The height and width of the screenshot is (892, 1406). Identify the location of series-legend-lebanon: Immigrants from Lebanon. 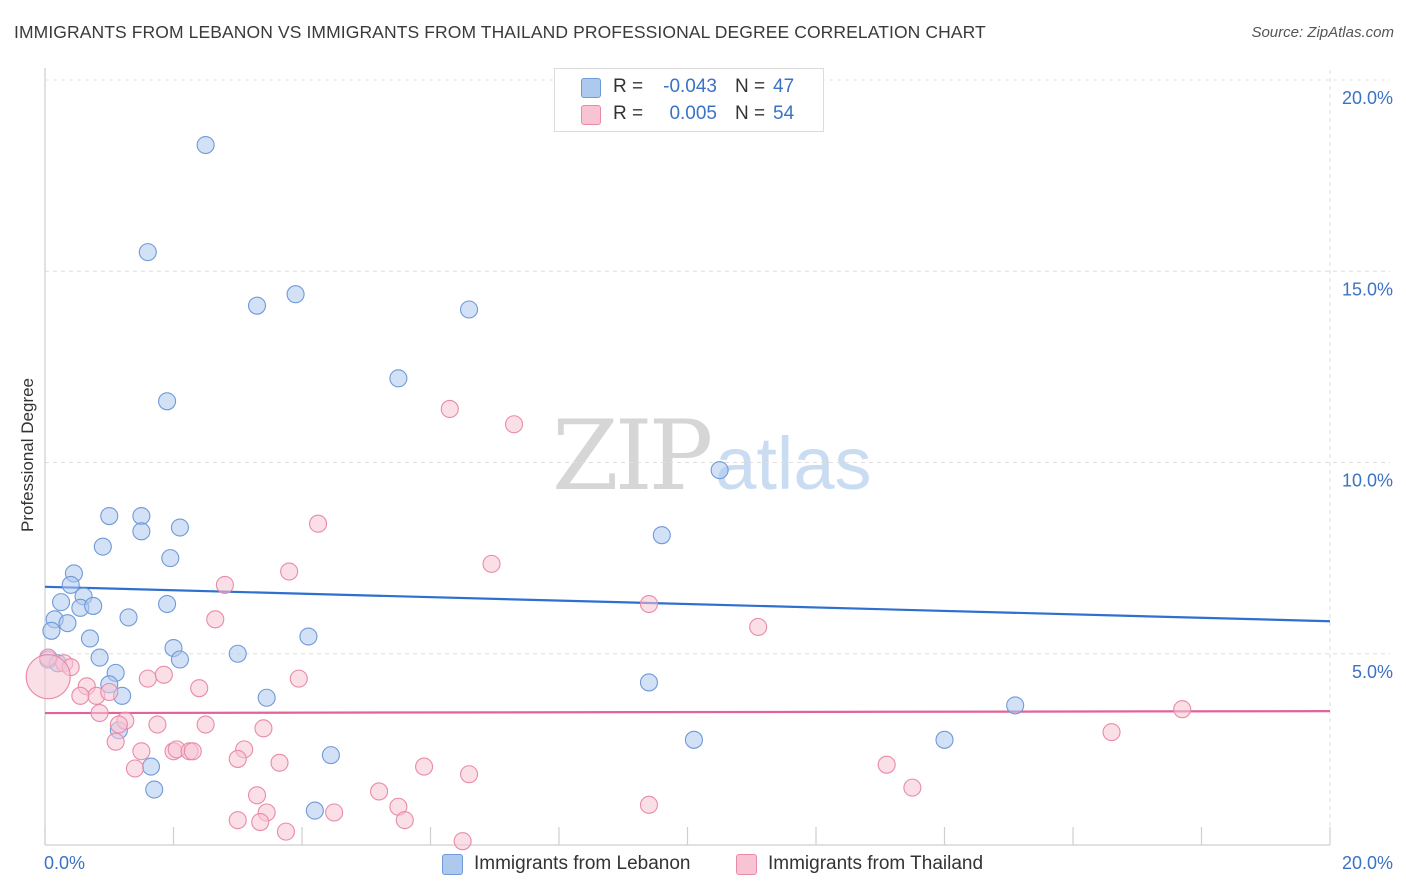
(577, 865).